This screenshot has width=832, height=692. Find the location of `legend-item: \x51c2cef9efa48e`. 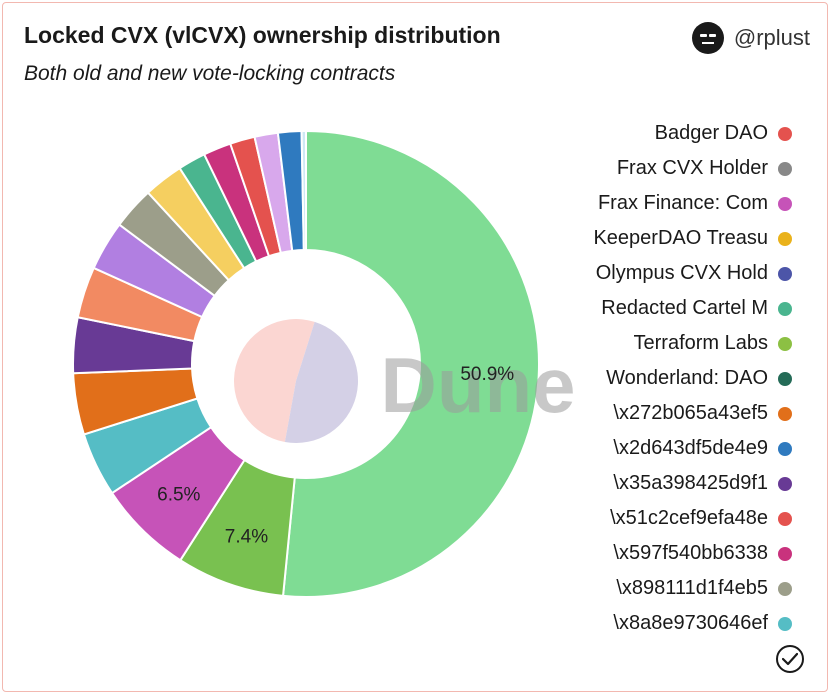

legend-item: \x51c2cef9efa48e is located at coordinates (676, 518).